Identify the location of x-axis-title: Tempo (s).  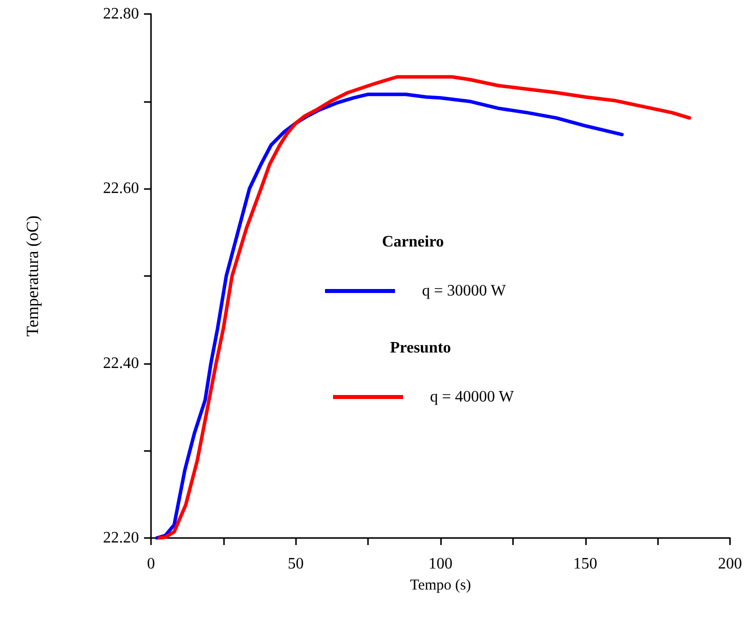
(441, 586).